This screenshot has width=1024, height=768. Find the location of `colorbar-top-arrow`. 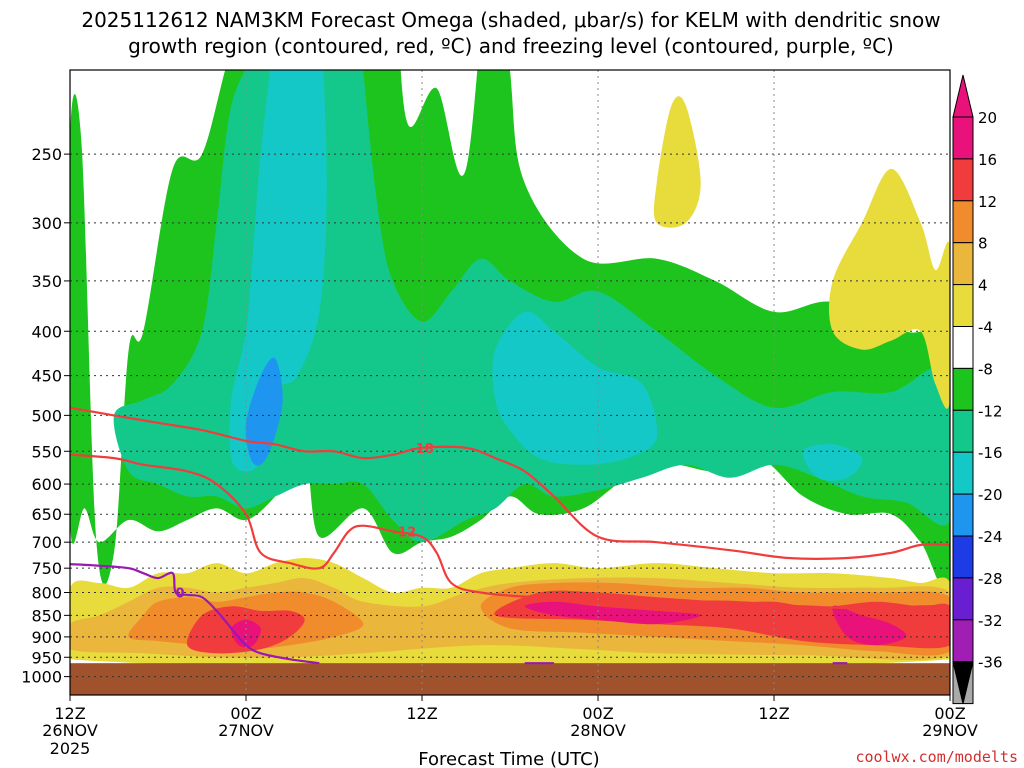

colorbar-top-arrow is located at coordinates (963, 96).